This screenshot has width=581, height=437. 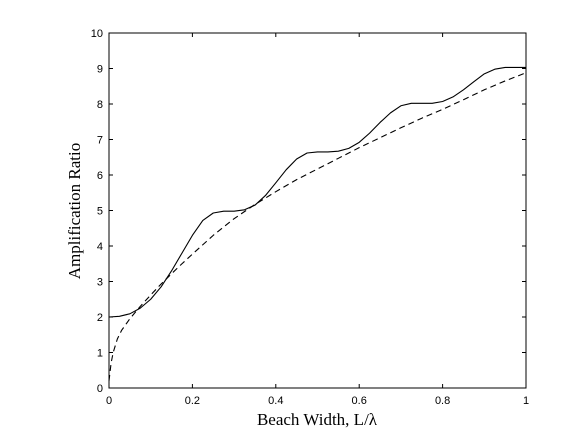 What do you see at coordinates (192, 401) in the screenshot?
I see `x-tick-label: 0.2` at bounding box center [192, 401].